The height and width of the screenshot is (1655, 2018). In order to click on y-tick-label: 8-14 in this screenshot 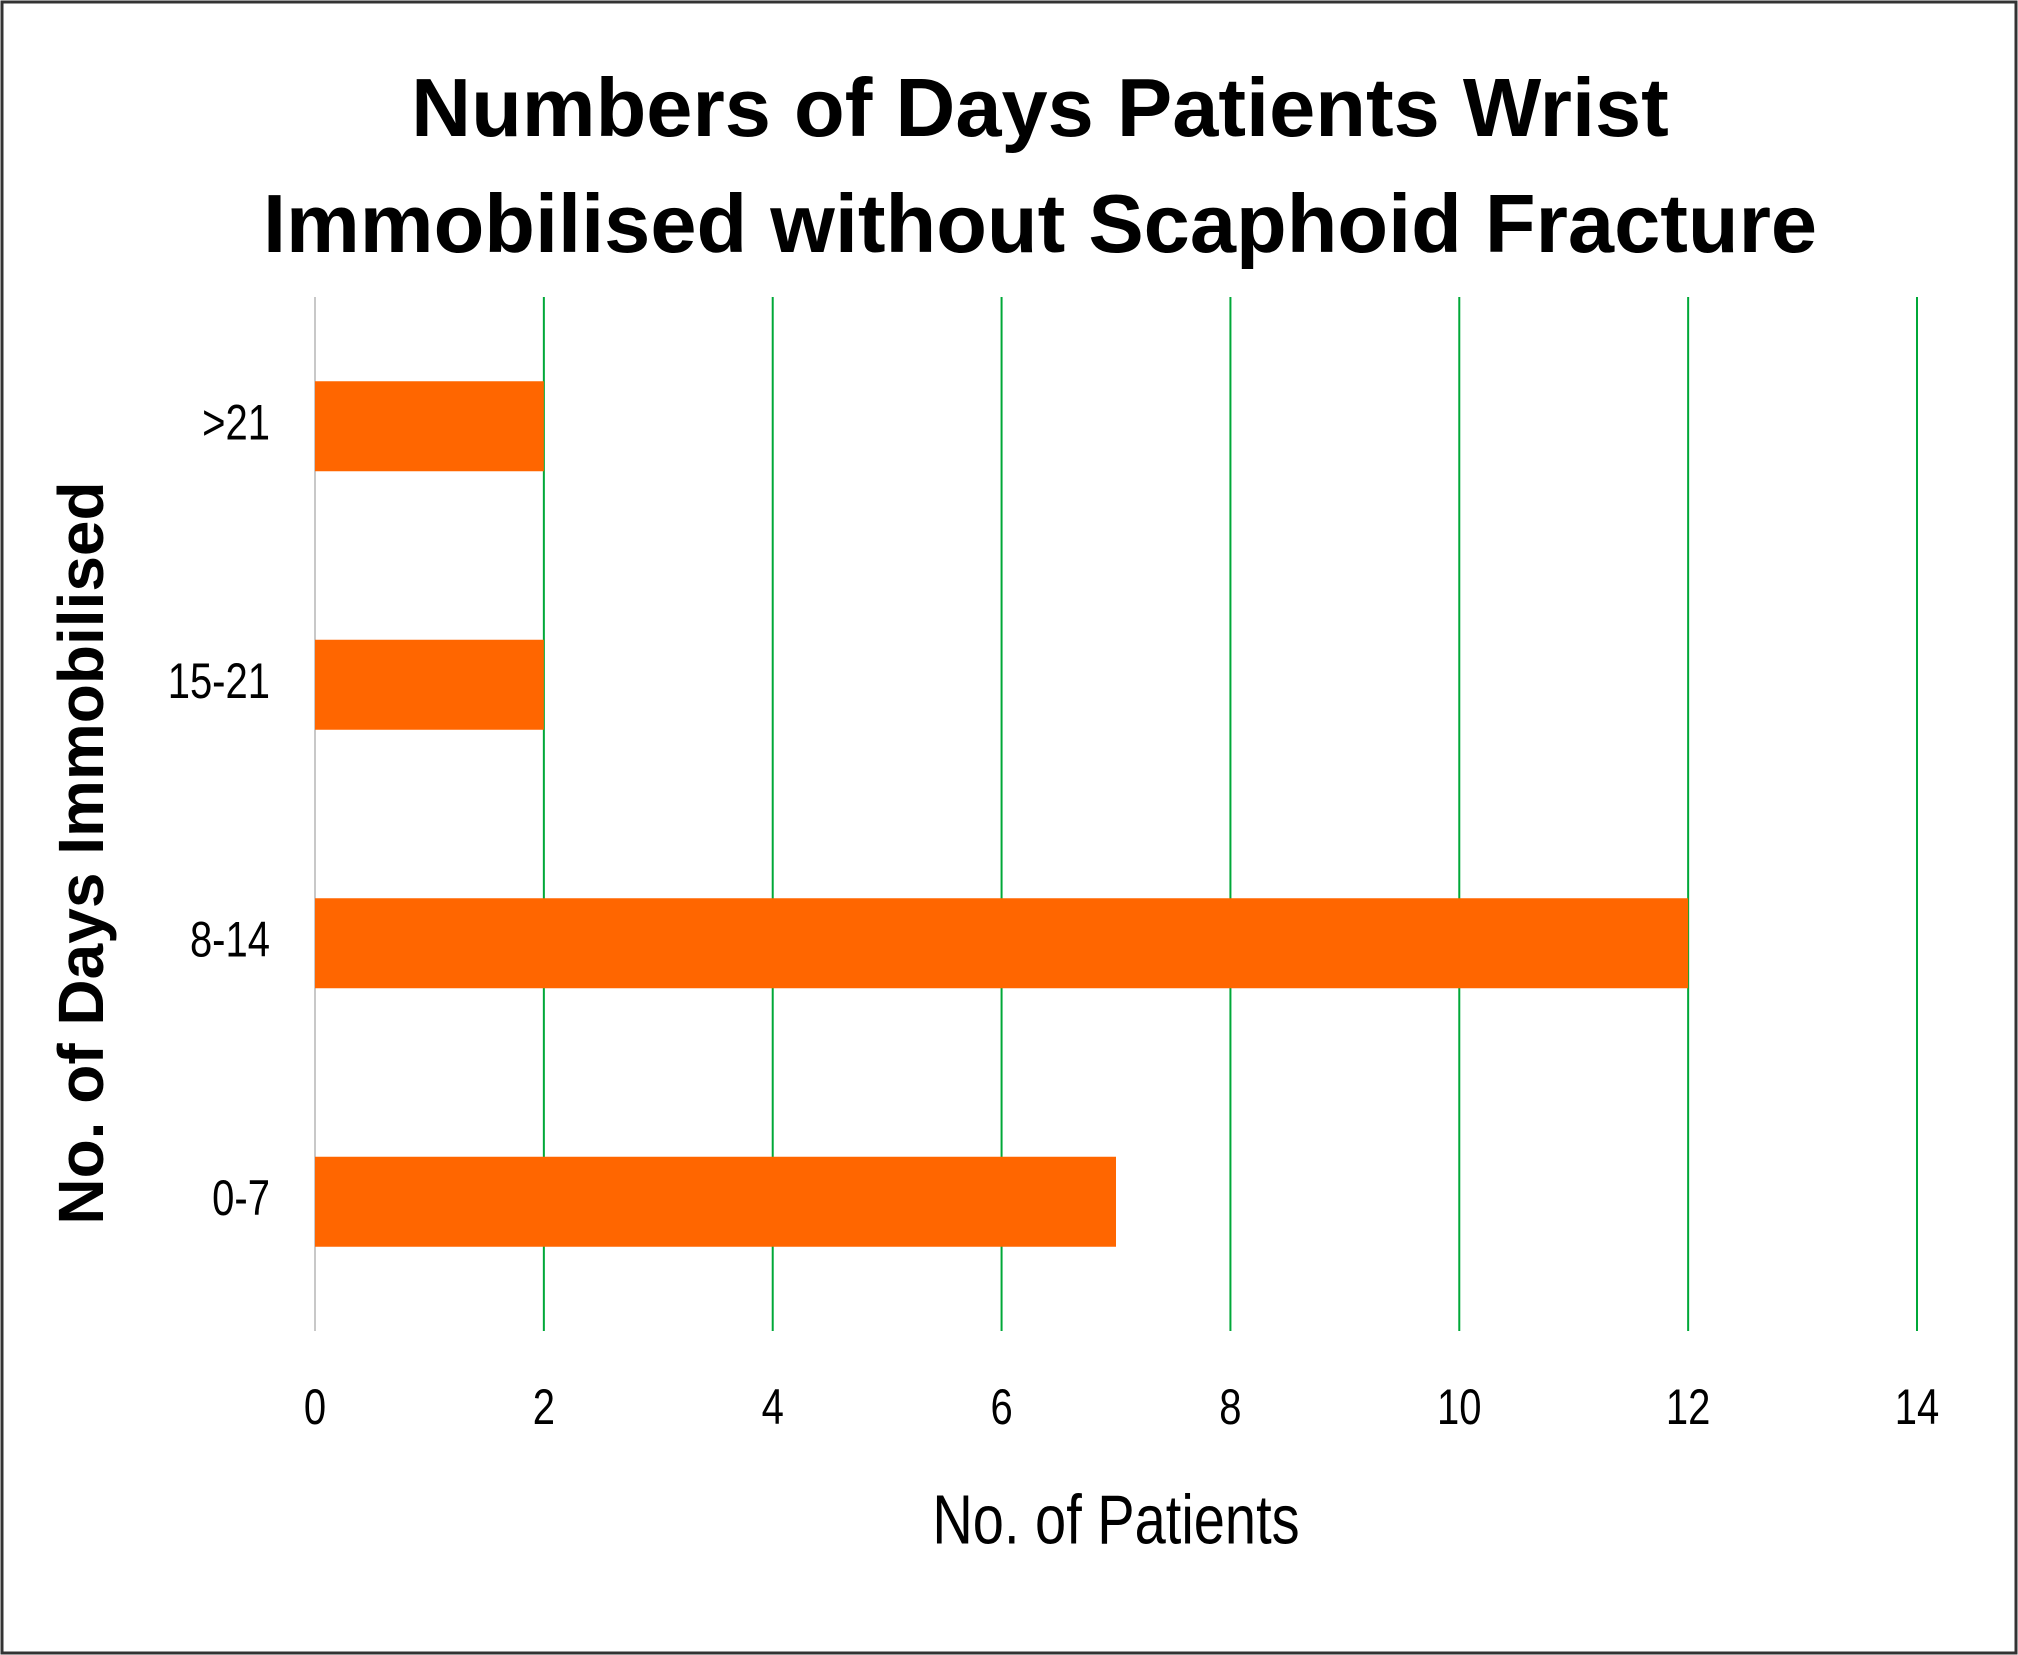, I will do `click(230, 939)`.